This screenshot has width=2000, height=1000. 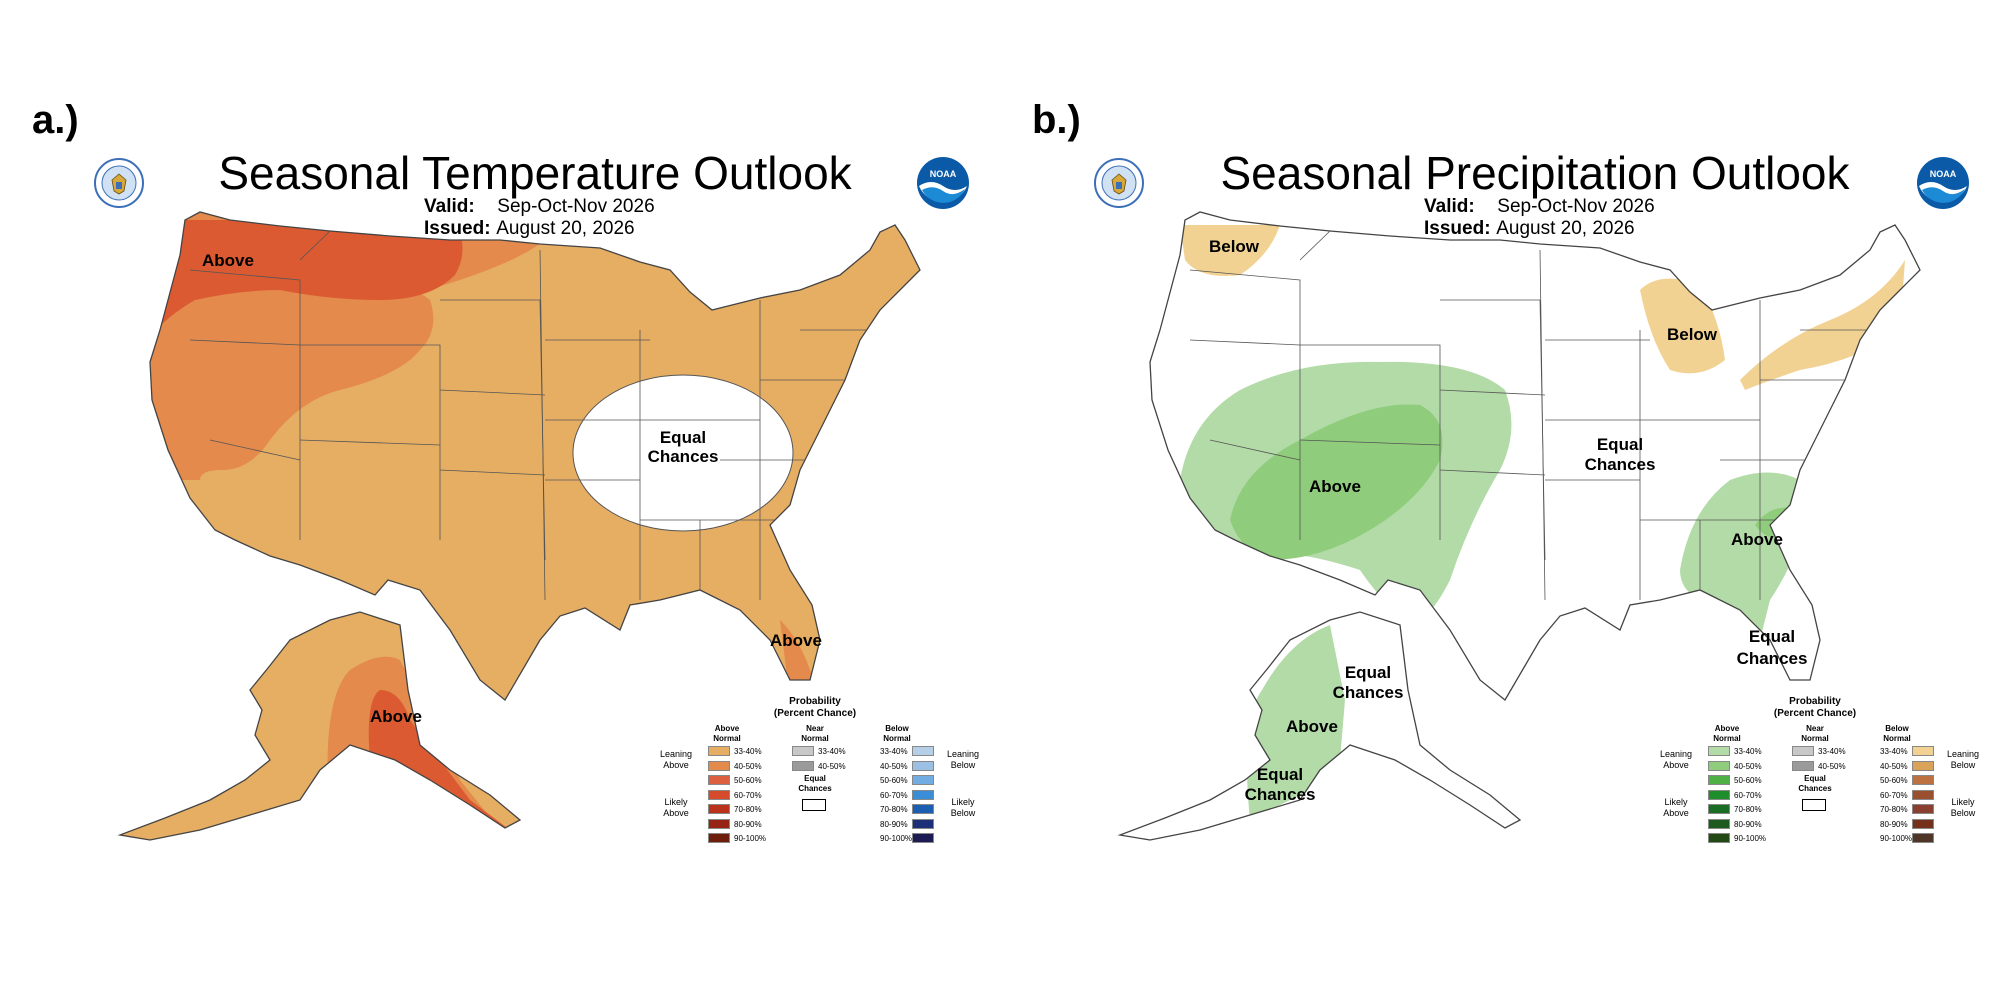 I want to click on contour-dry-northwest, so click(x=1230, y=250).